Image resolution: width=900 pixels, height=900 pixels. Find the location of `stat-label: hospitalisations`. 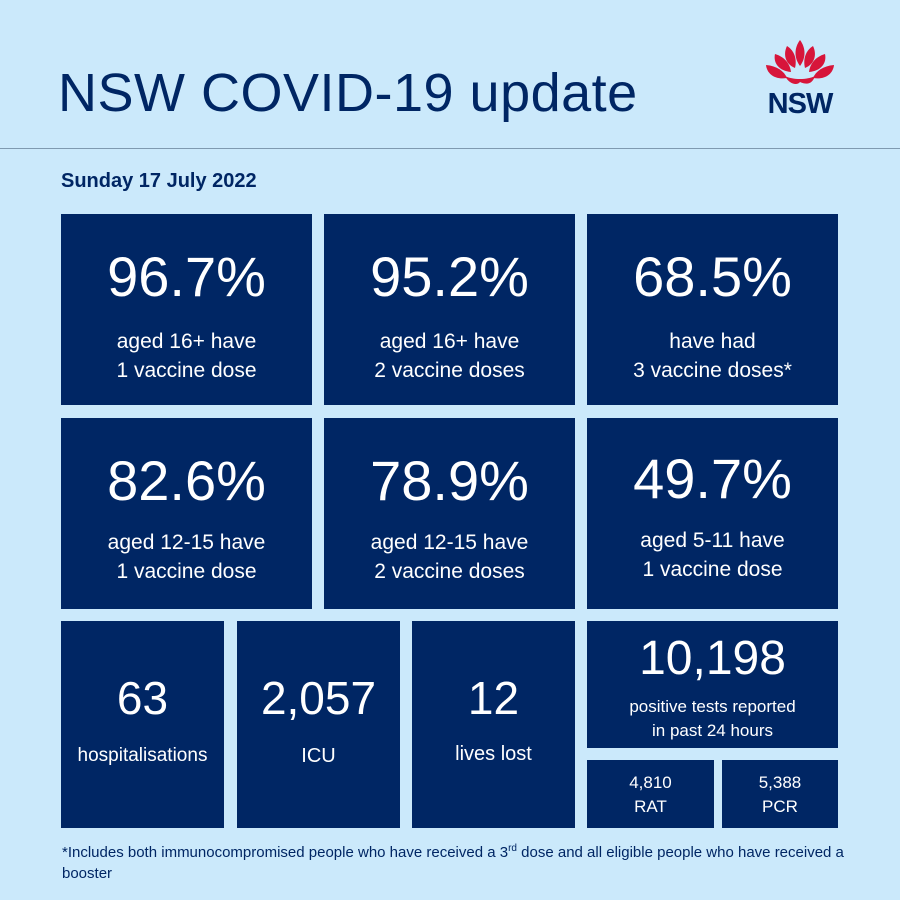

stat-label: hospitalisations is located at coordinates (142, 755).